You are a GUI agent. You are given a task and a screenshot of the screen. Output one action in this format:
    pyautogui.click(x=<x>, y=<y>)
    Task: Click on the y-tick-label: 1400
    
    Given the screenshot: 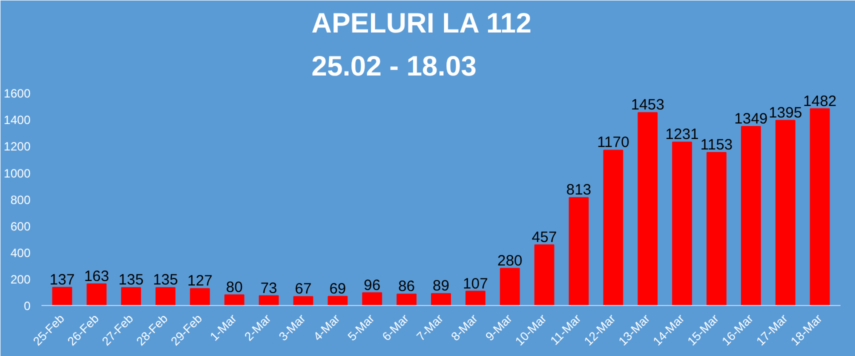 What is the action you would take?
    pyautogui.click(x=17, y=120)
    